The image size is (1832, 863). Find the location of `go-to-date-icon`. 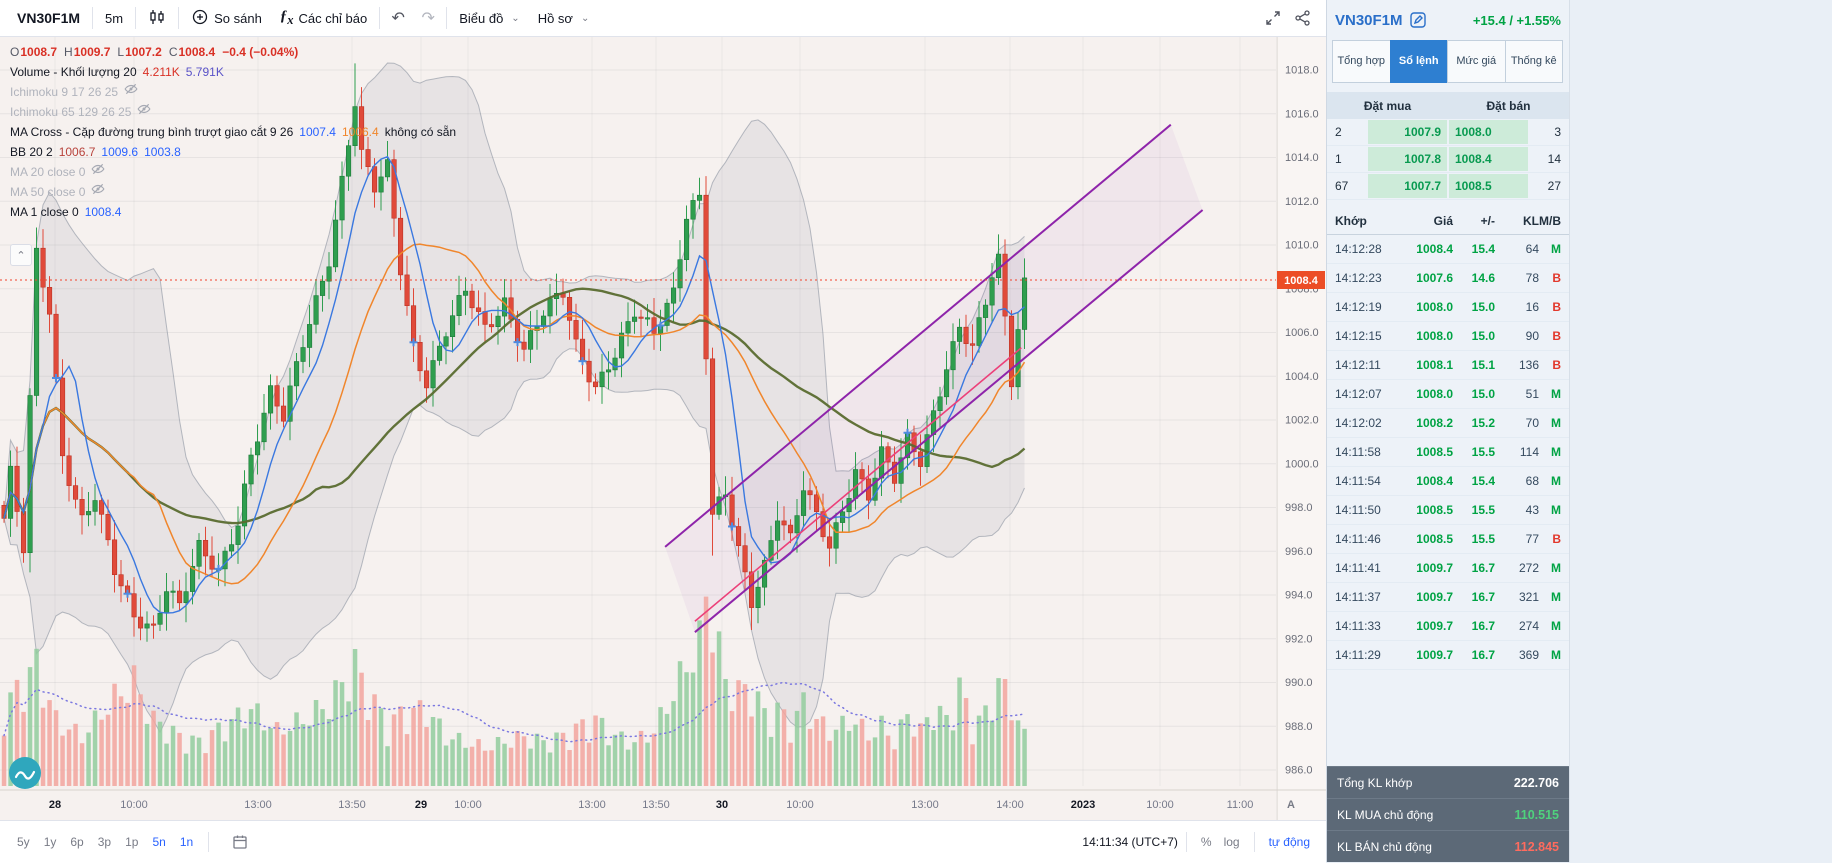

go-to-date-icon is located at coordinates (240, 842).